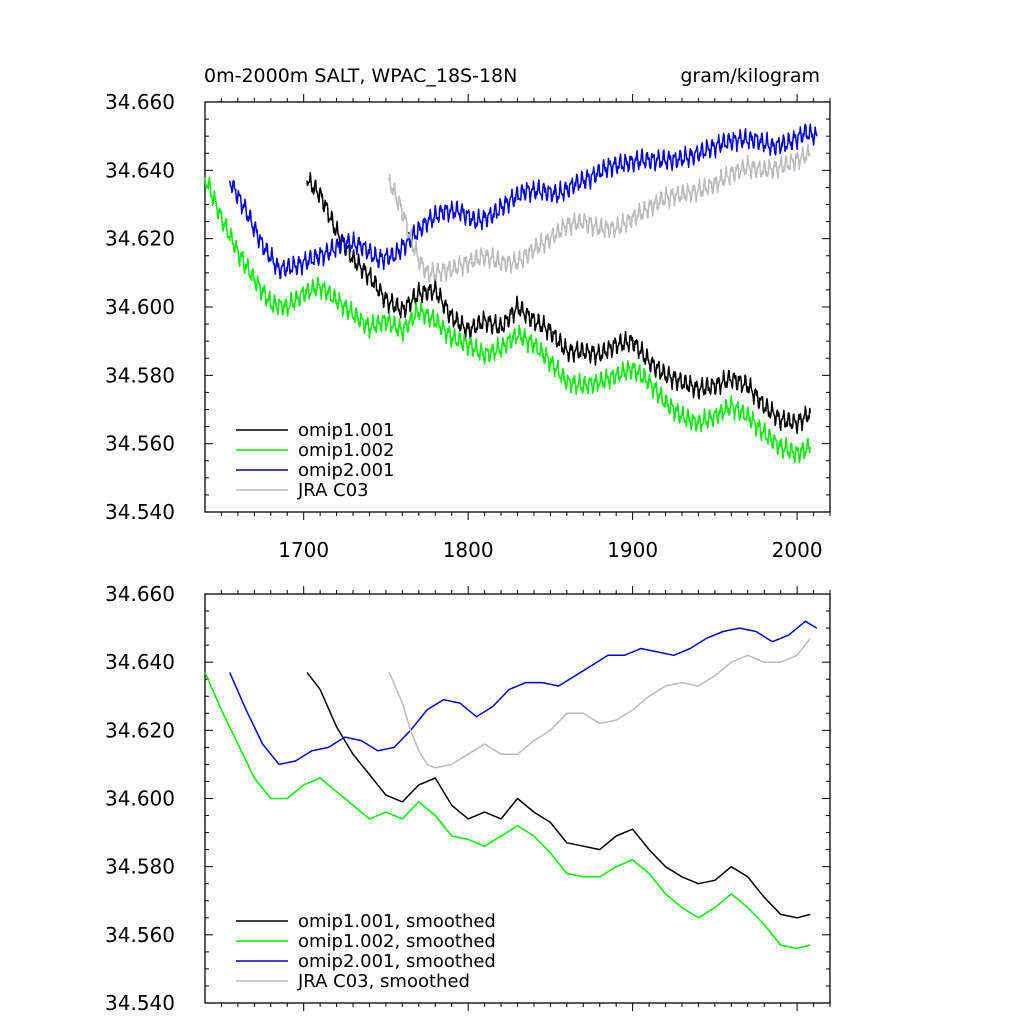 The height and width of the screenshot is (1024, 1024). What do you see at coordinates (333, 490) in the screenshot?
I see `legend-label: JRA C03` at bounding box center [333, 490].